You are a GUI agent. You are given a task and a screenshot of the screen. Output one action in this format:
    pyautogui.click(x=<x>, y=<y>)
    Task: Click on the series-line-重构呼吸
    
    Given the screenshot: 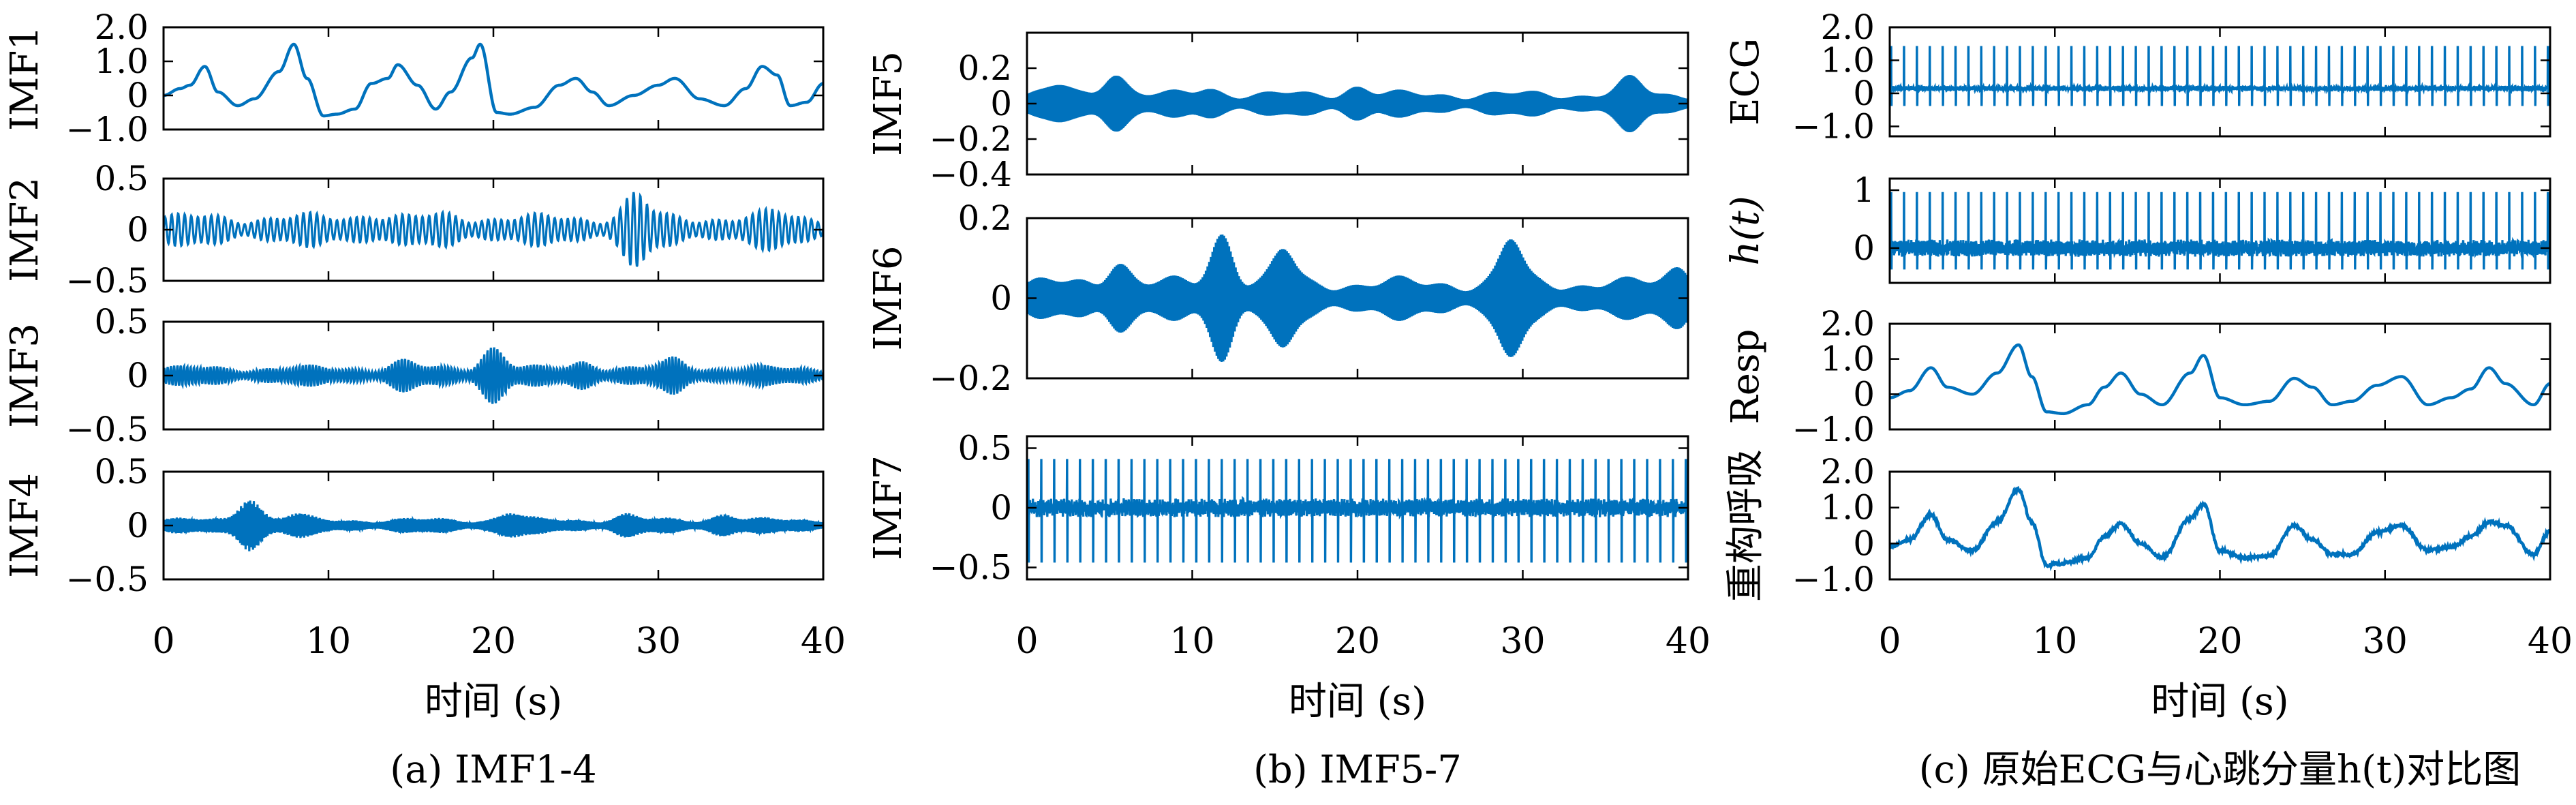 What is the action you would take?
    pyautogui.click(x=2220, y=528)
    